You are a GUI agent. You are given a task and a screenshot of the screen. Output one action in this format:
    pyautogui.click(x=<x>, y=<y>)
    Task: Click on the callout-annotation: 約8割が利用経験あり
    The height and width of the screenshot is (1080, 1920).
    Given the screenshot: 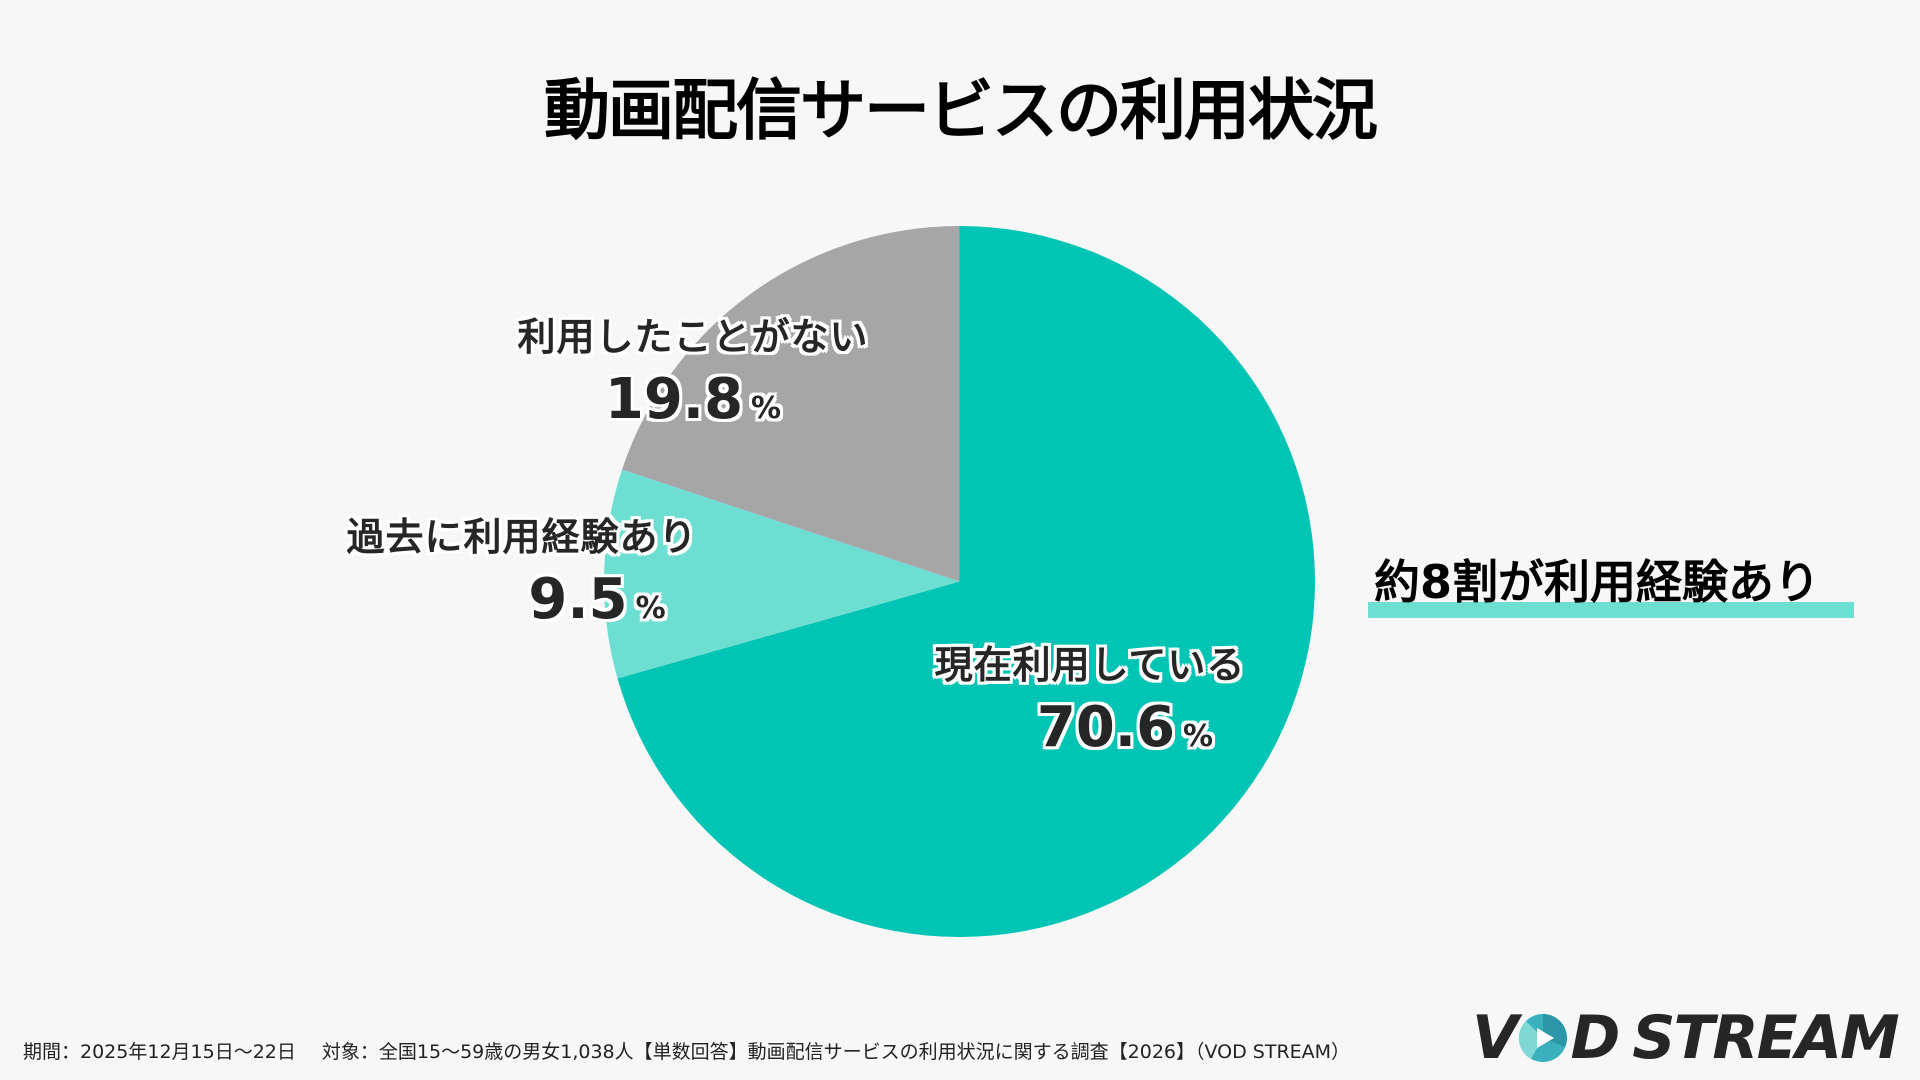 What is the action you would take?
    pyautogui.click(x=1611, y=587)
    